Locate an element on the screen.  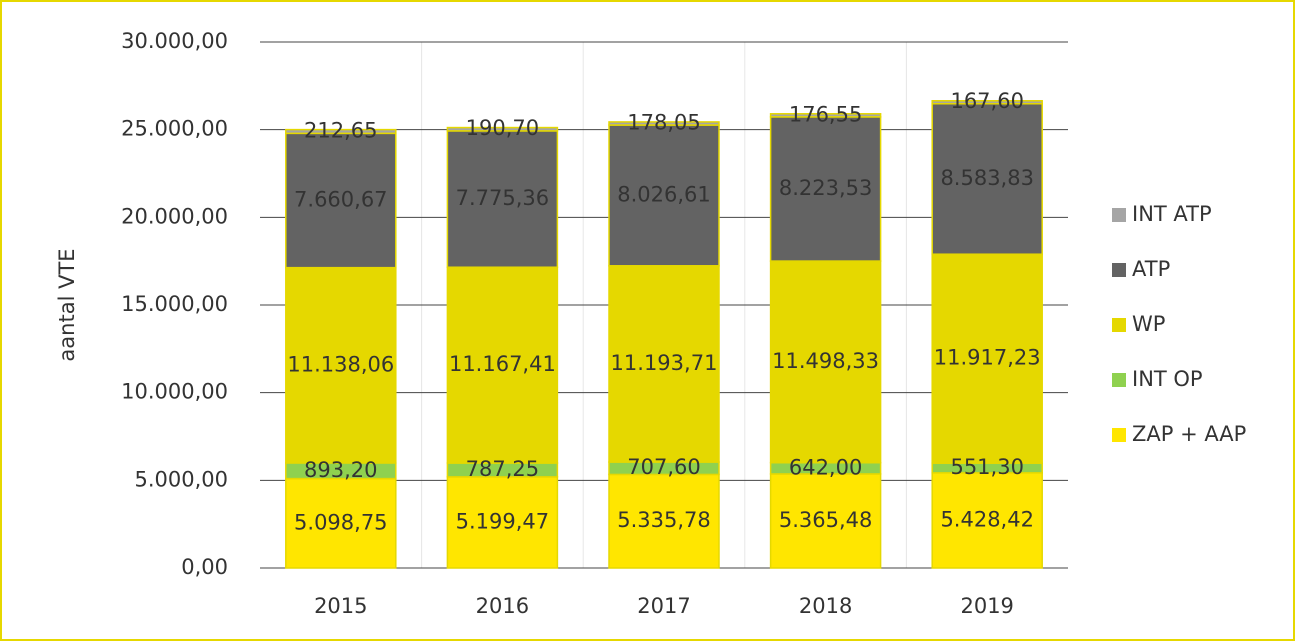
data-label: 11.498,33 is located at coordinates (825, 361).